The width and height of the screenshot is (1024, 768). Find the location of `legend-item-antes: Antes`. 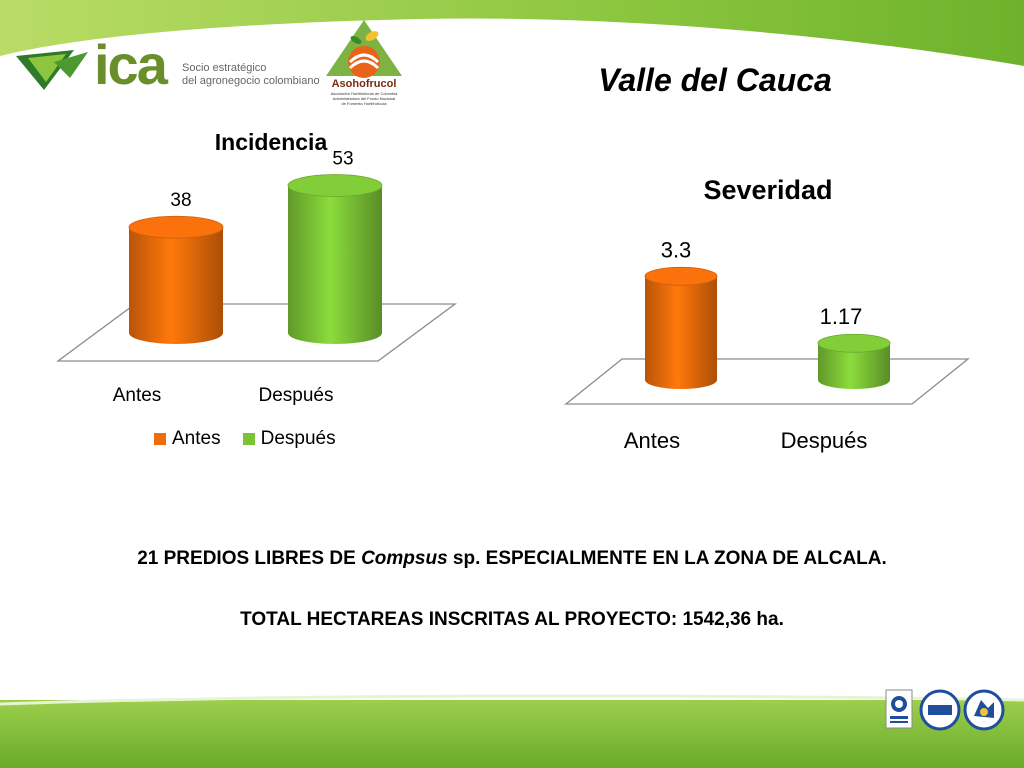

legend-item-antes: Antes is located at coordinates (187, 439).